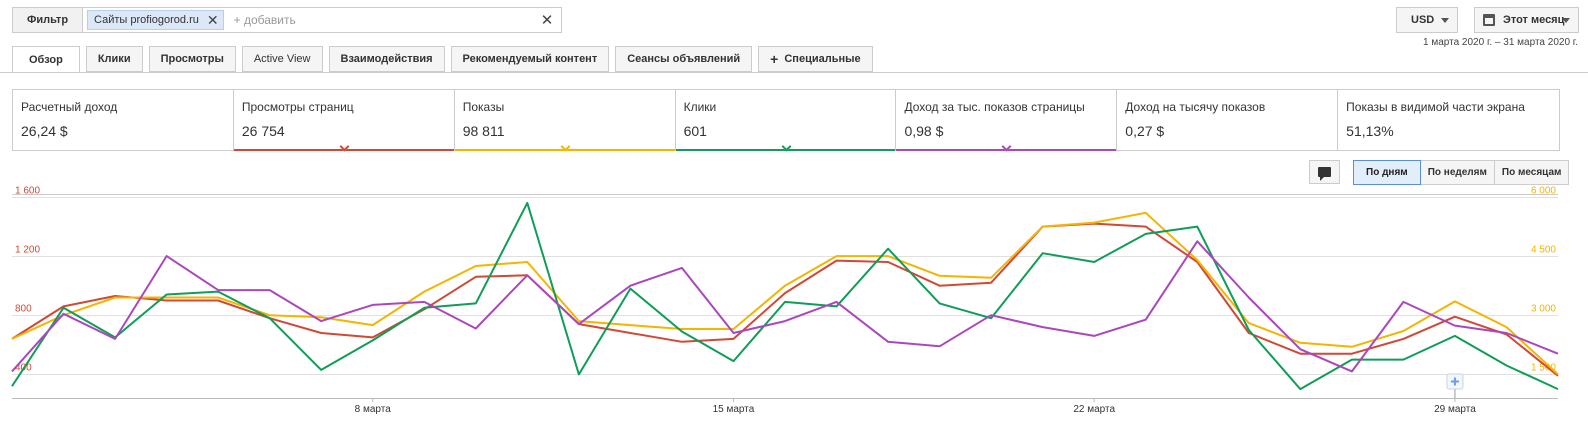  What do you see at coordinates (1423, 20) in the screenshot?
I see `currency-label: USD` at bounding box center [1423, 20].